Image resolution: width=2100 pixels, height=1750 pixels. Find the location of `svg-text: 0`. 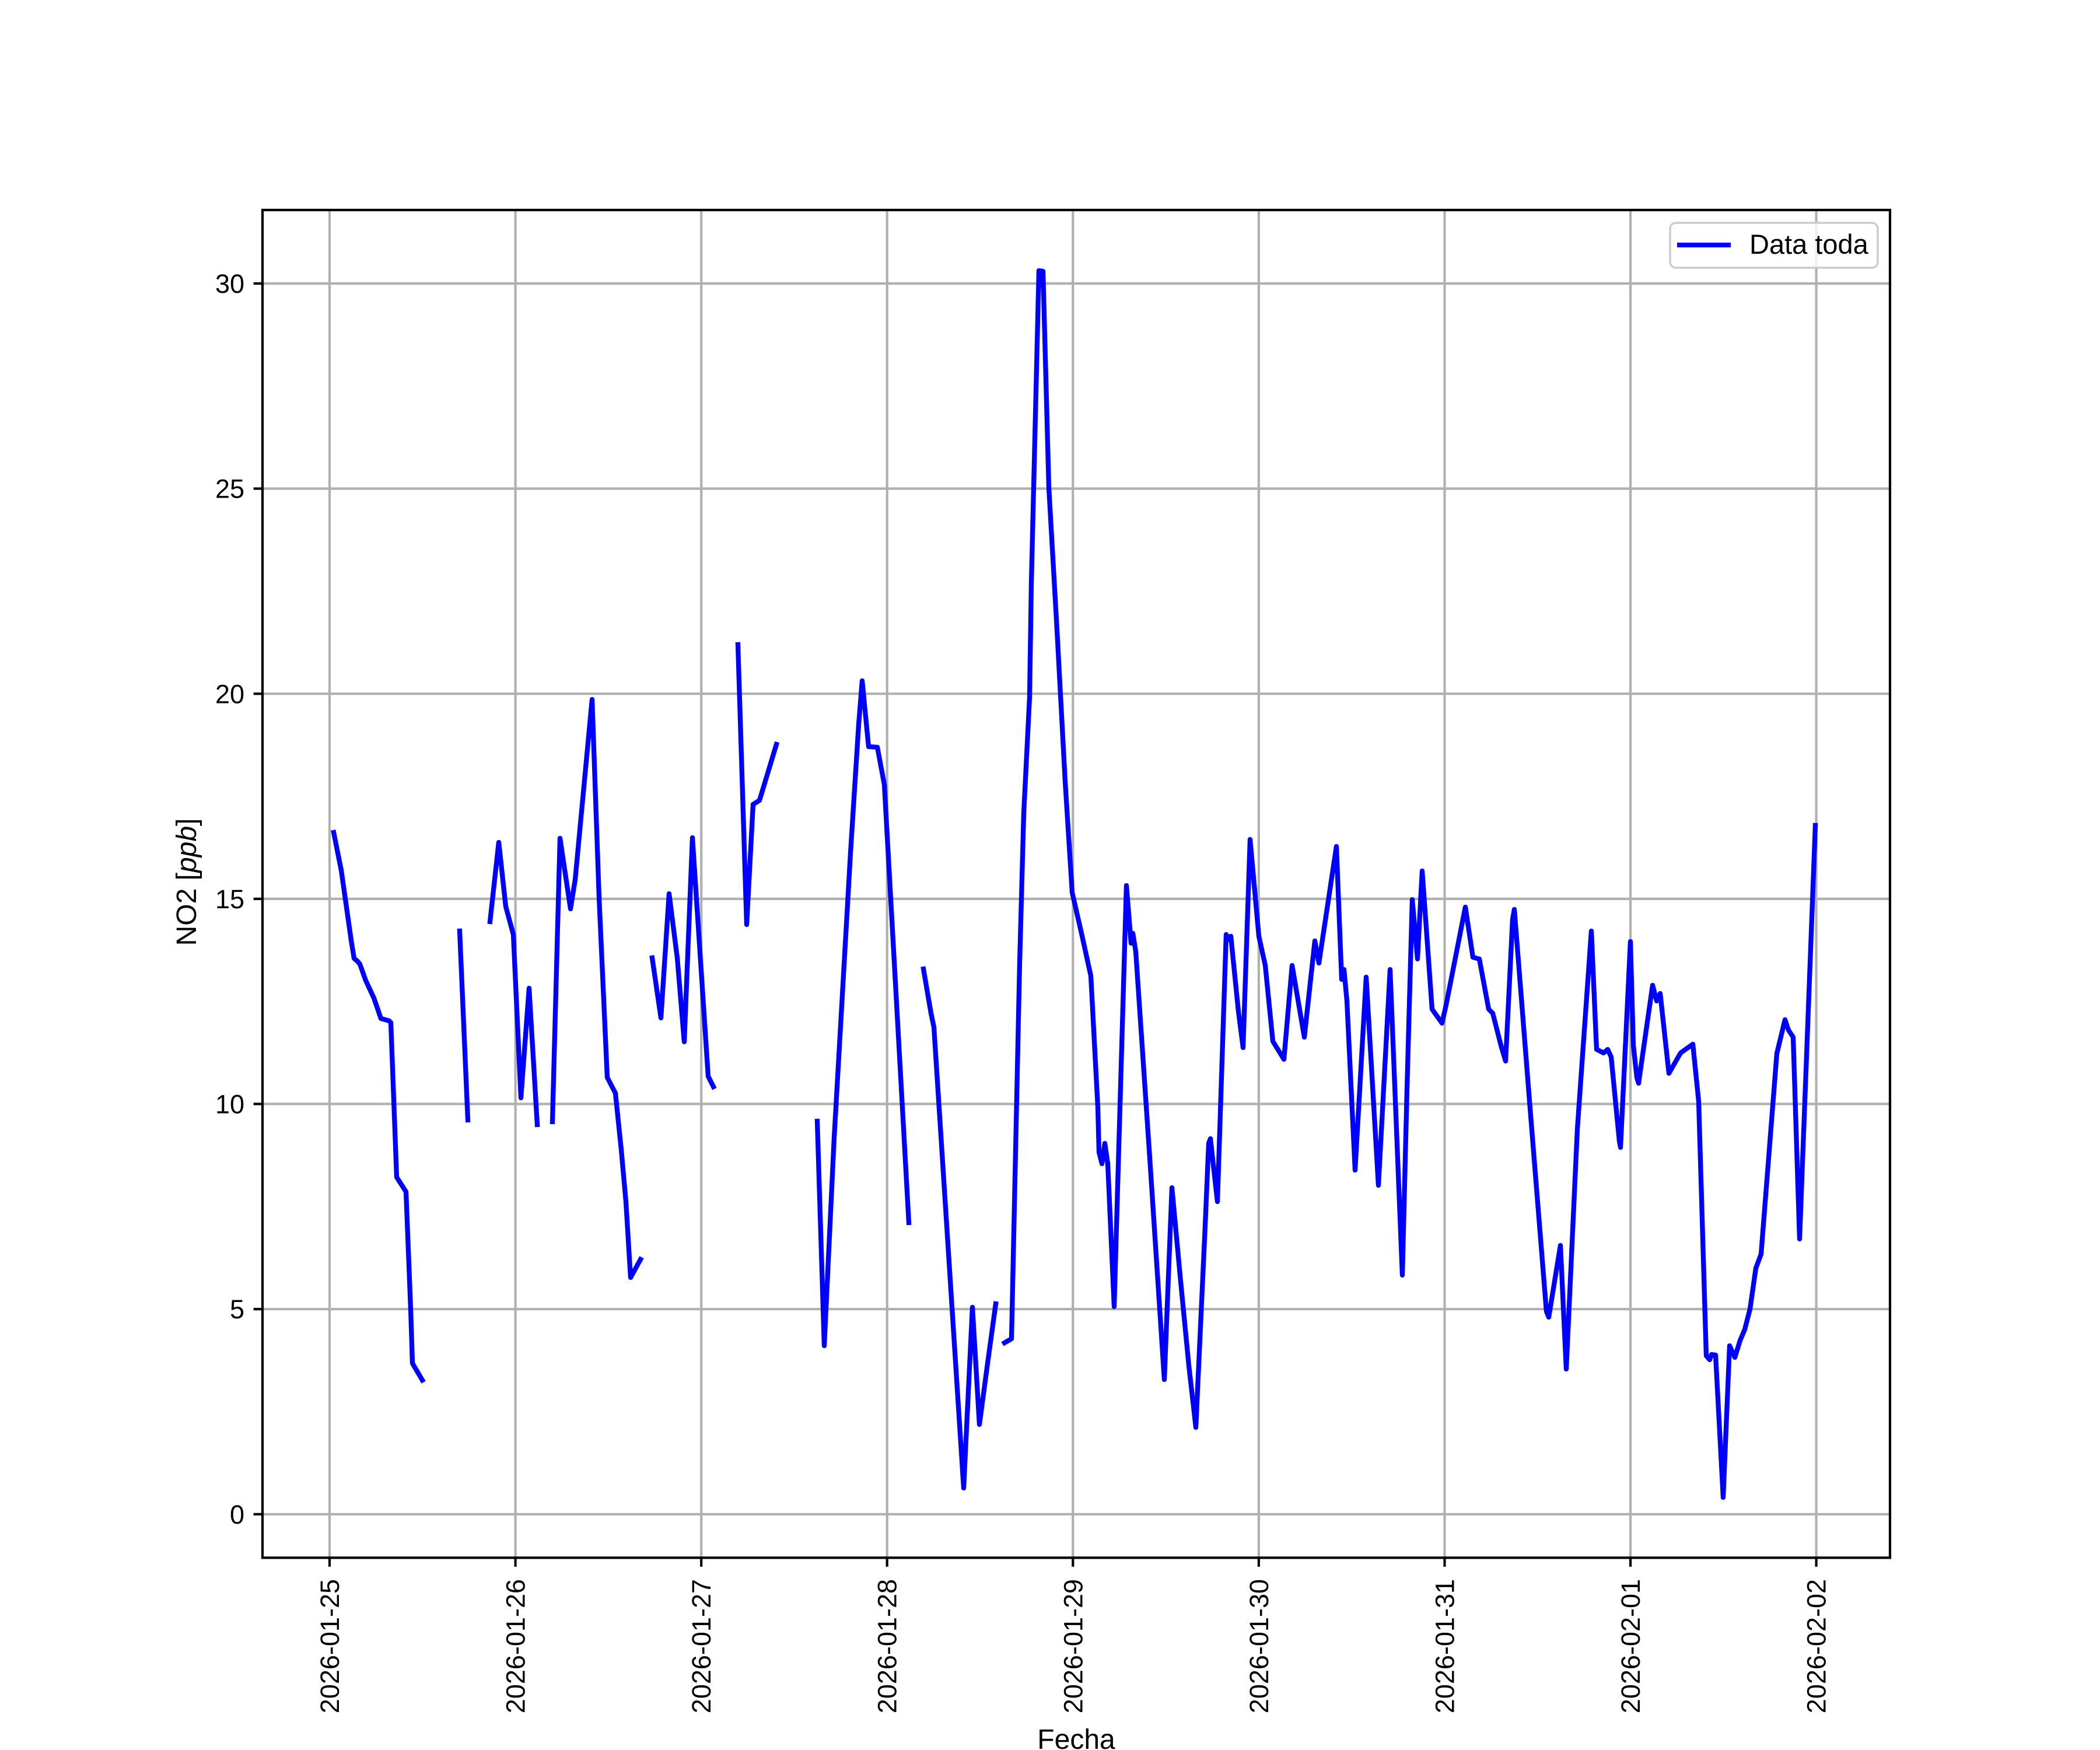

svg-text: 0 is located at coordinates (237, 1515).